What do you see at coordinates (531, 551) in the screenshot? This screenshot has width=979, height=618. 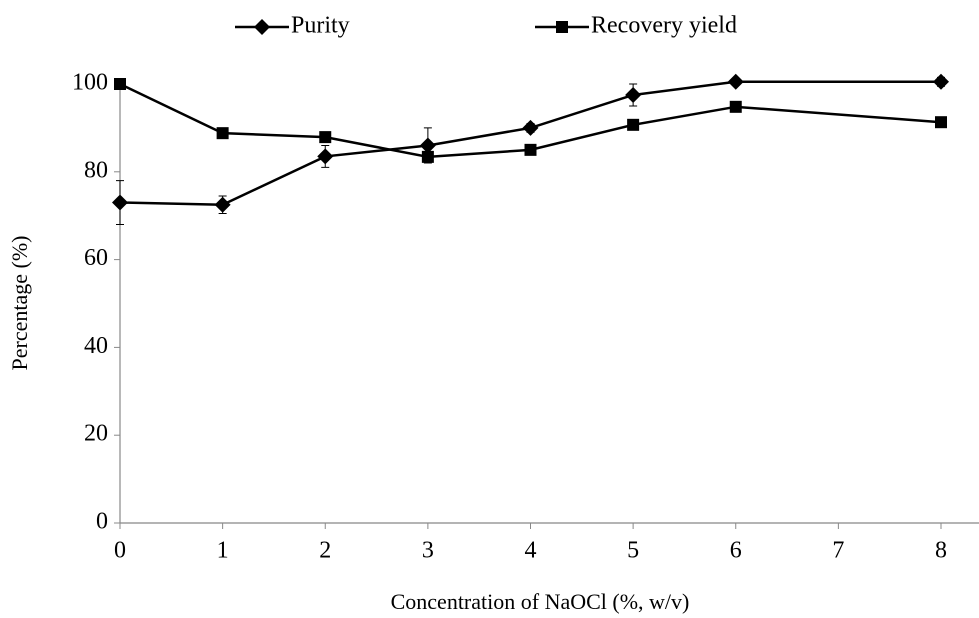 I see `x-tick-label: 4` at bounding box center [531, 551].